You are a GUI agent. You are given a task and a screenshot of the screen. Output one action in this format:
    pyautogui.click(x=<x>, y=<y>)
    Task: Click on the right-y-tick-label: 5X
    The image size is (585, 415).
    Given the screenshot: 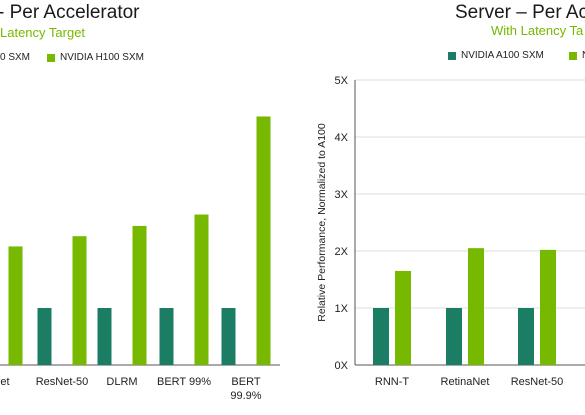 What is the action you would take?
    pyautogui.click(x=342, y=81)
    